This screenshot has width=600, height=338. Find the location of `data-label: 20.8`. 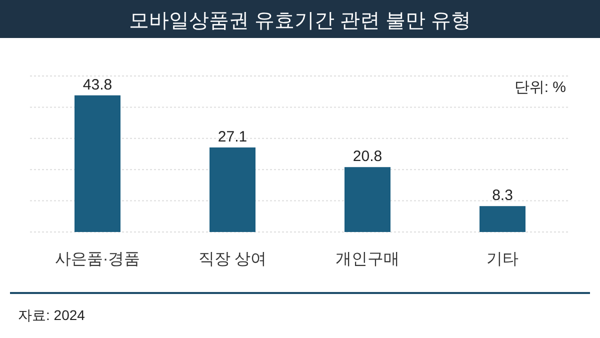

data-label: 20.8 is located at coordinates (367, 157).